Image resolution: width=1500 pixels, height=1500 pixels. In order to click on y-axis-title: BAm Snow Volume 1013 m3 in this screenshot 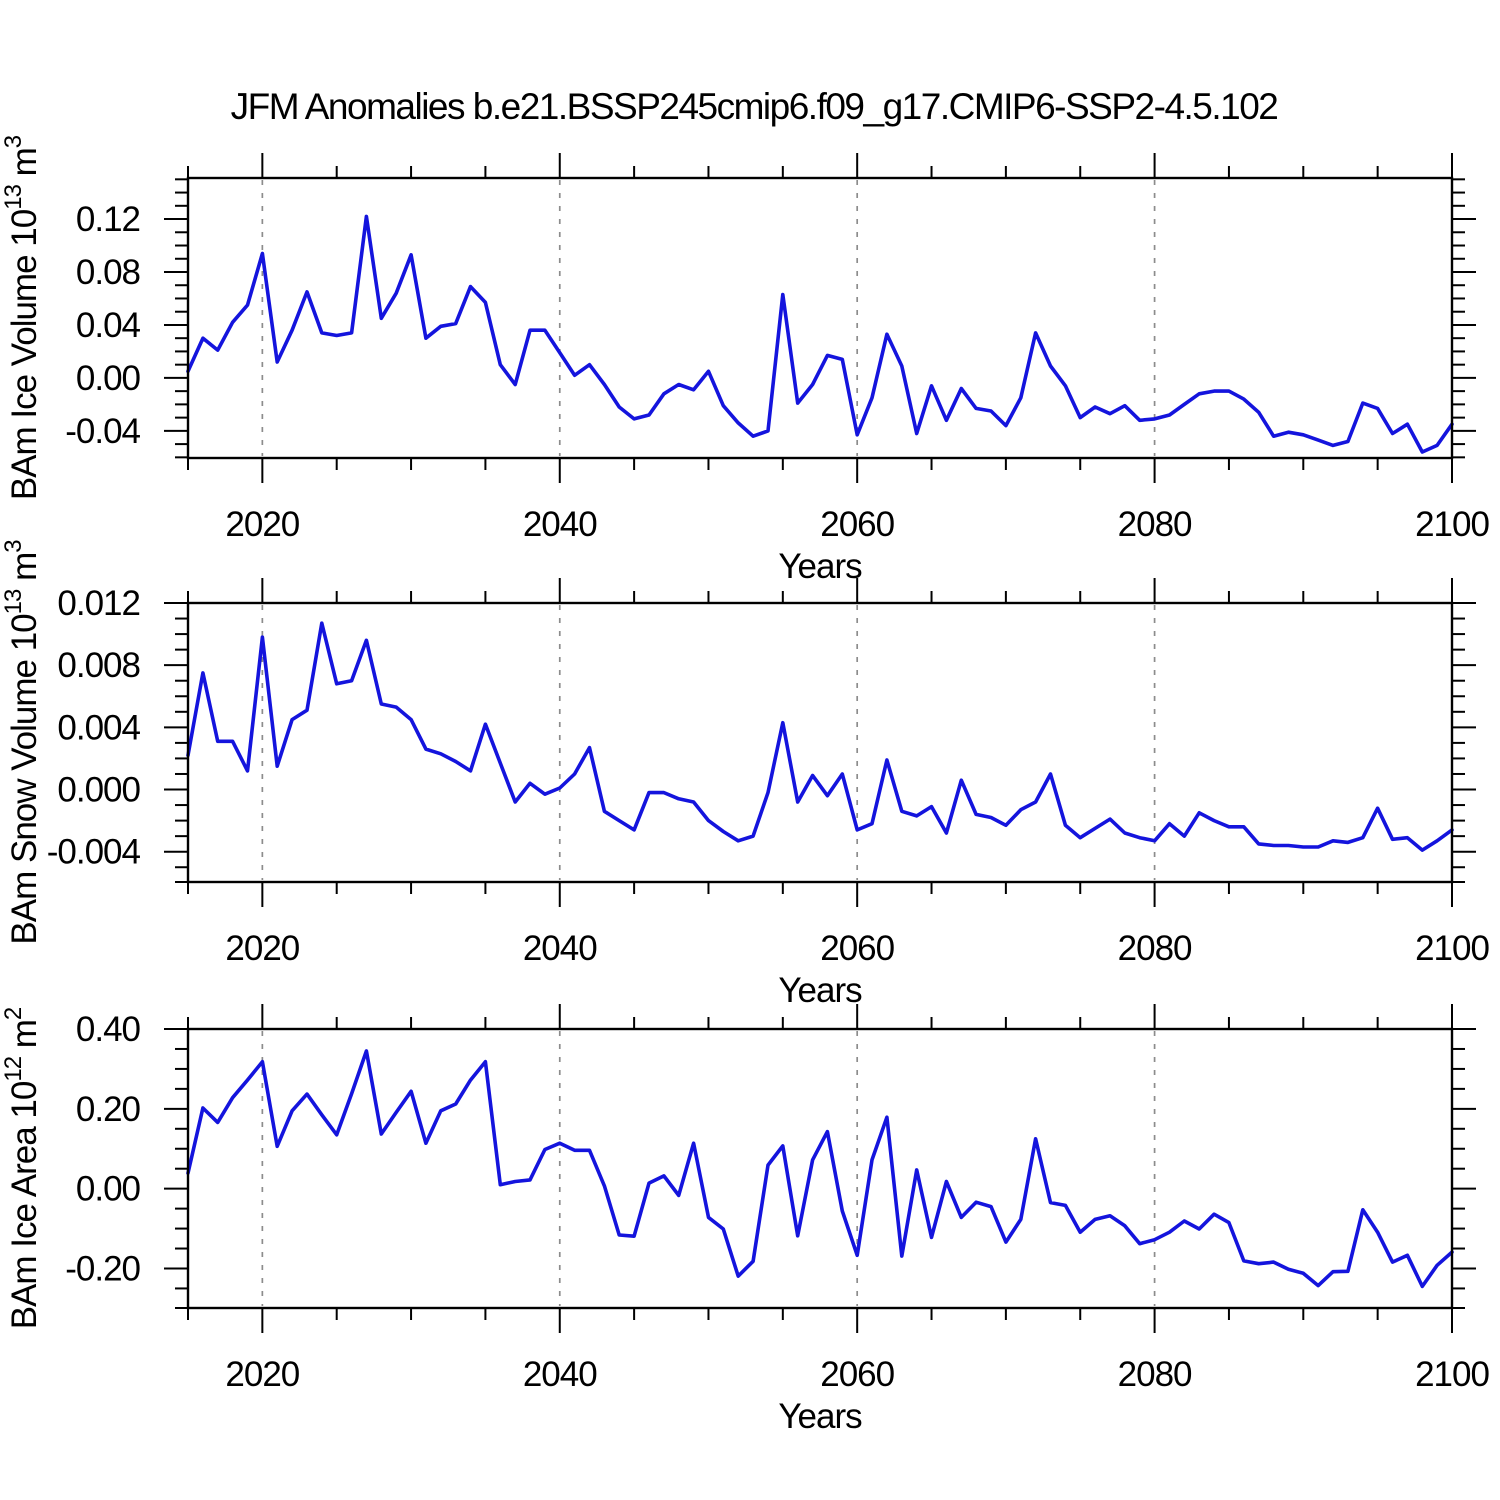, I will do `click(22, 742)`.